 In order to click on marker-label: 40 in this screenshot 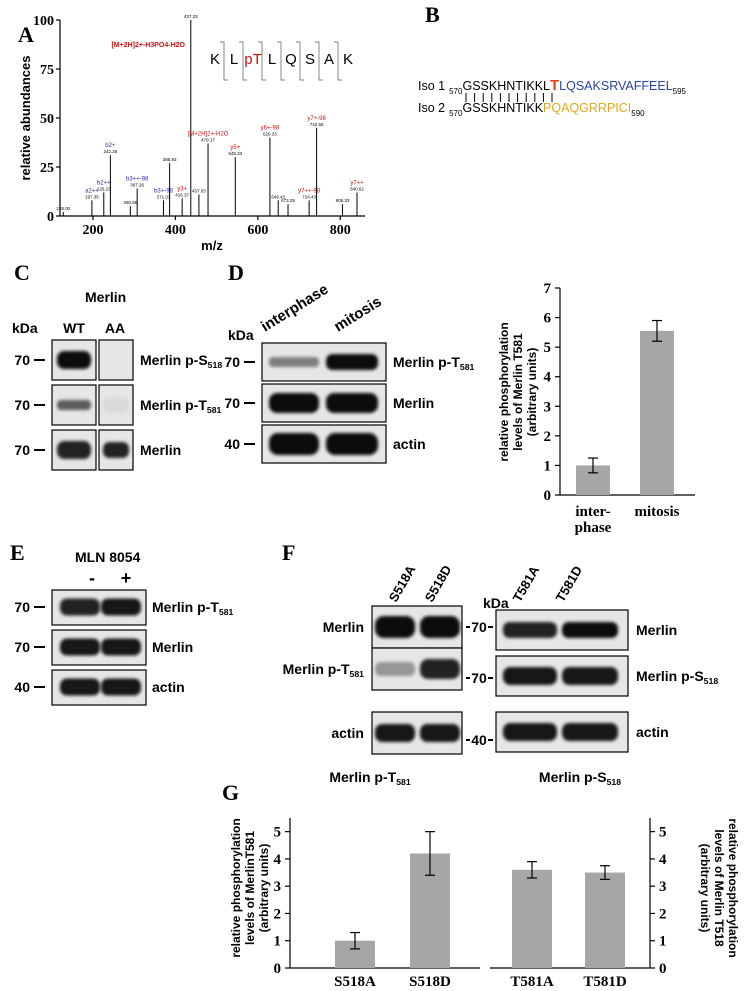, I will do `click(479, 740)`.